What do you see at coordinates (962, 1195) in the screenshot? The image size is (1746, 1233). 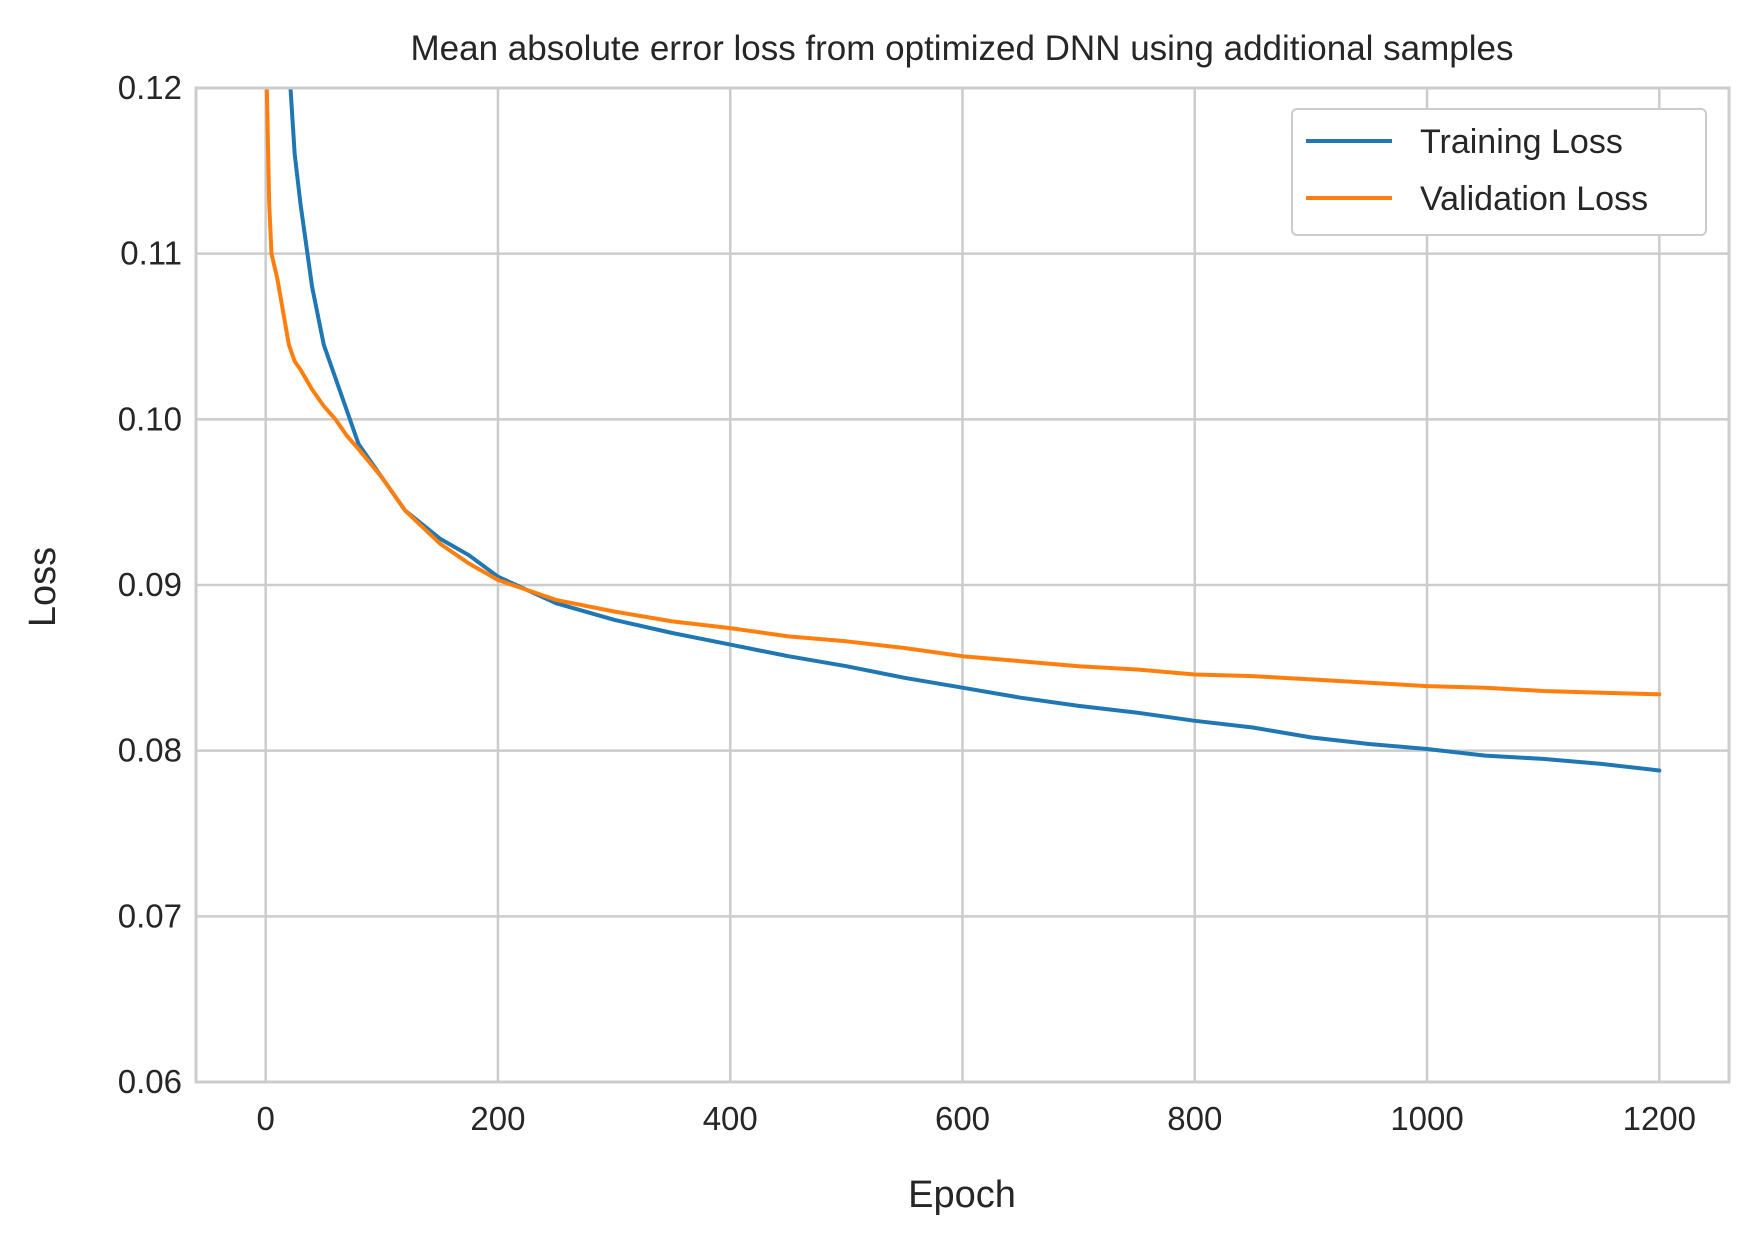 I see `x-axis-label: Epoch` at bounding box center [962, 1195].